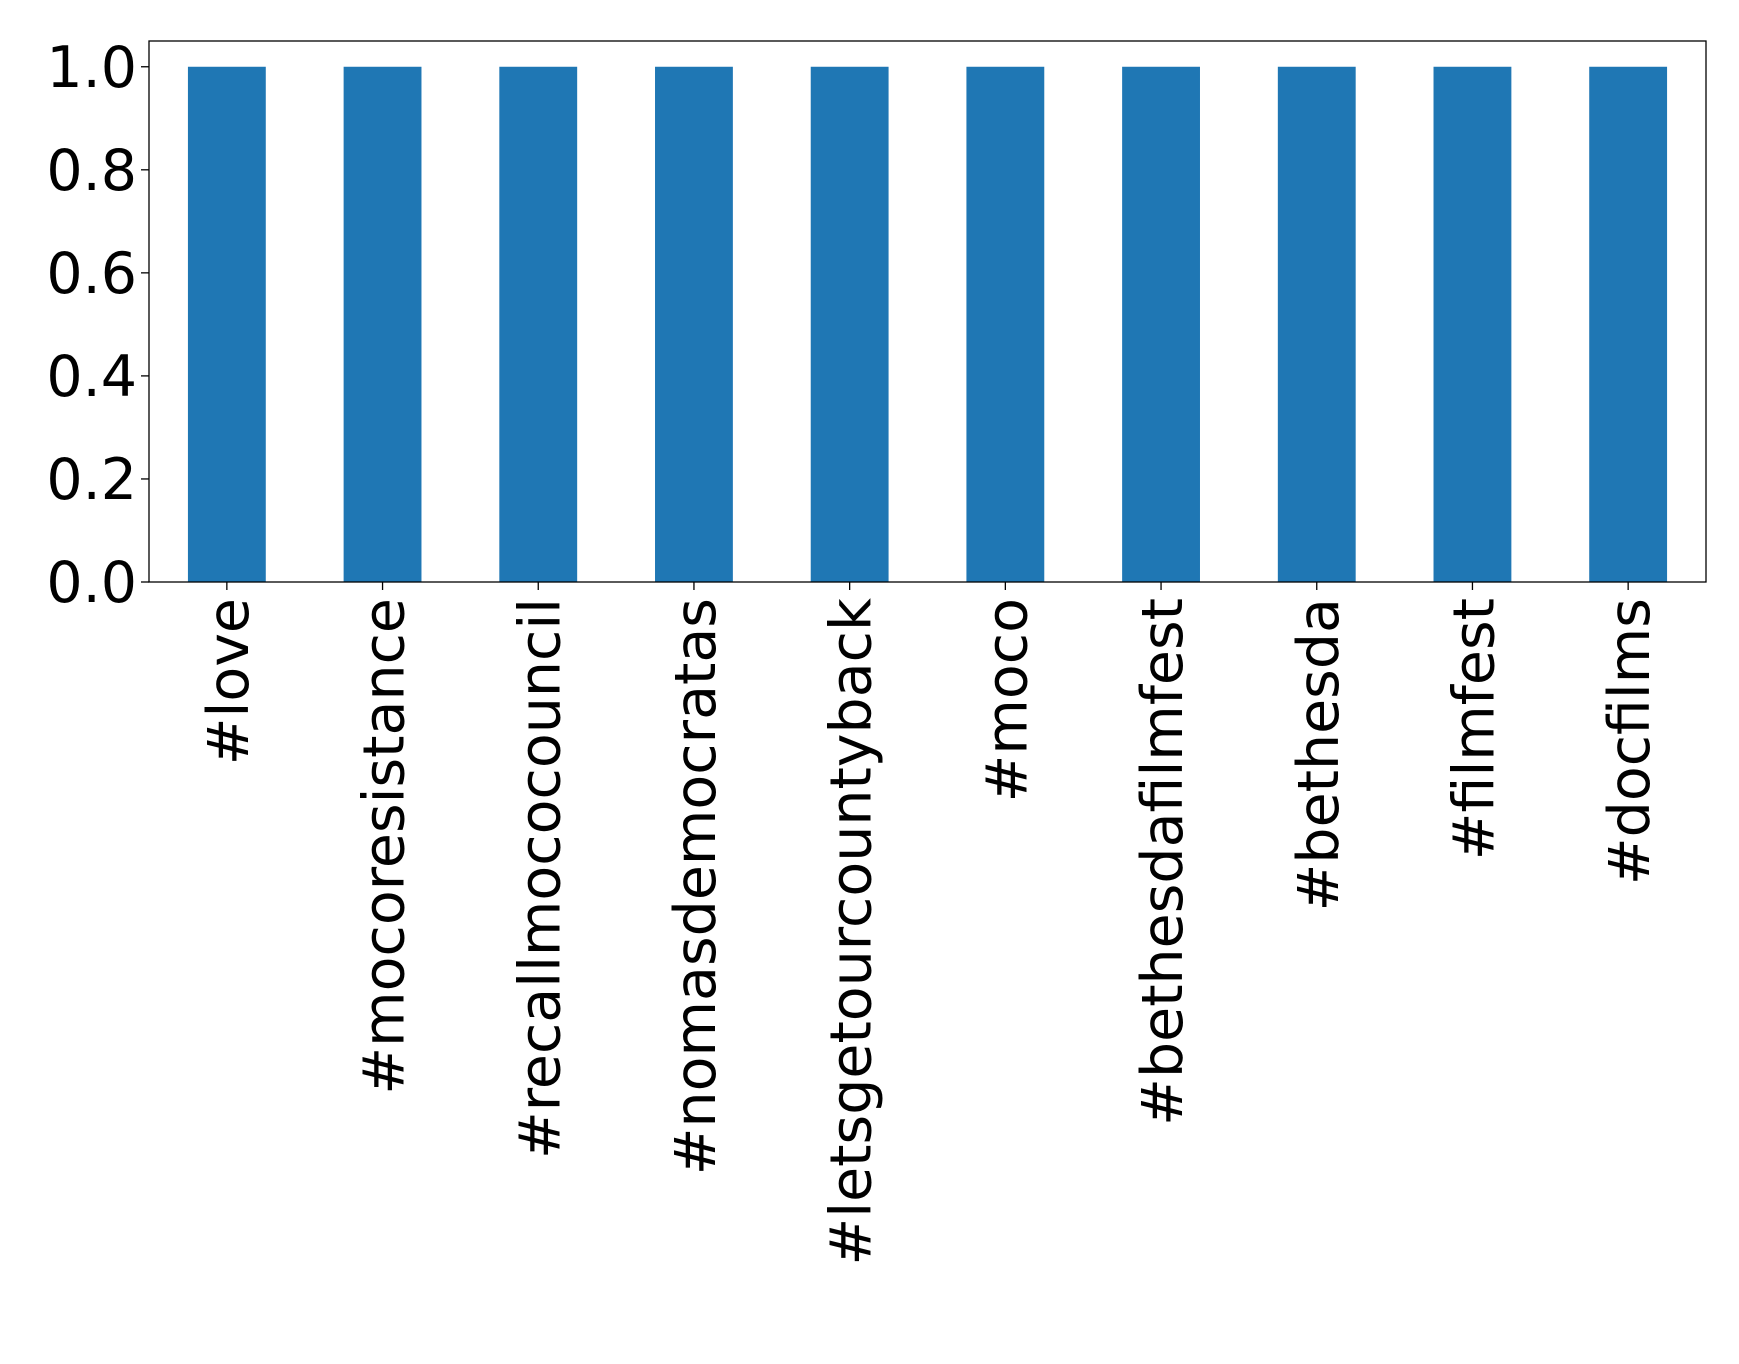  I want to click on y-tick-label: 0.8, so click(91, 171).